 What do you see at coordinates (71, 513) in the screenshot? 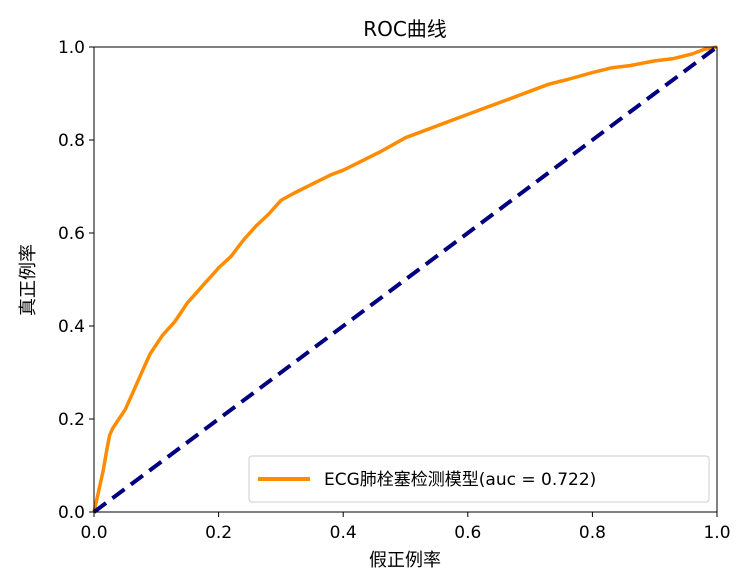
I see `y-tick-label: 0.0` at bounding box center [71, 513].